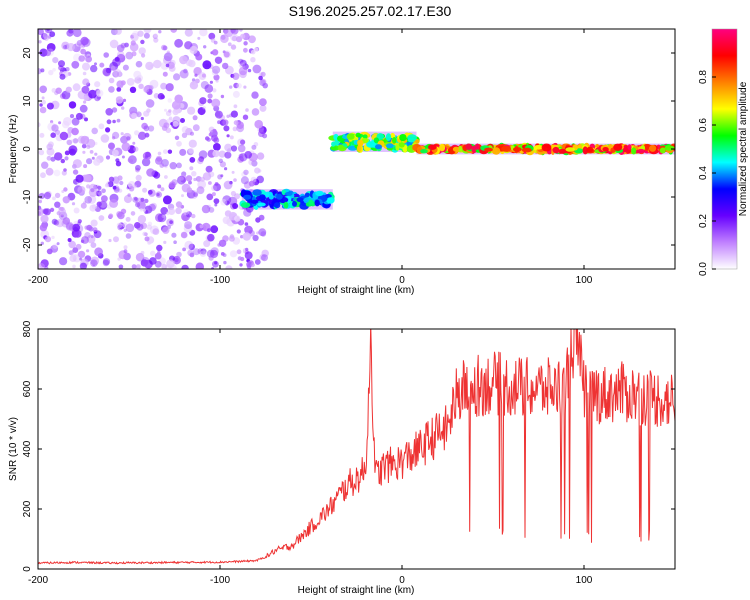 The image size is (750, 600). I want to click on y-tick-label: 0, so click(27, 149).